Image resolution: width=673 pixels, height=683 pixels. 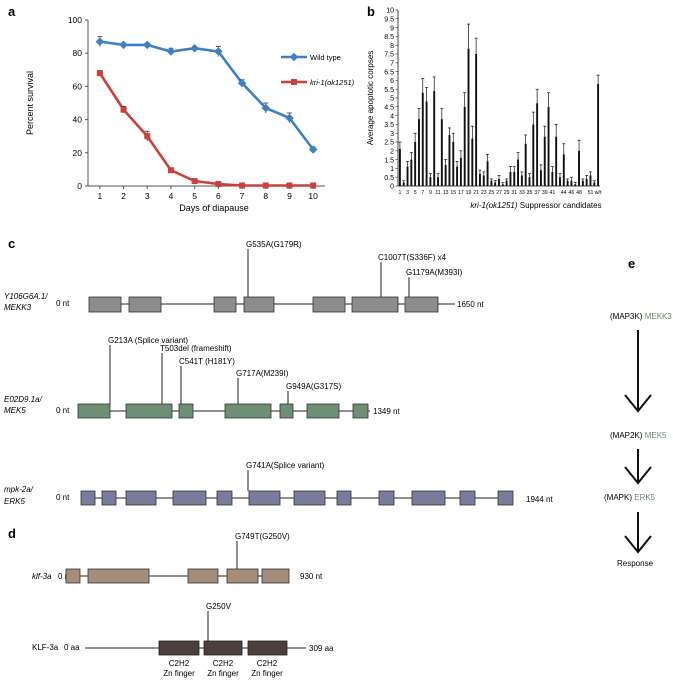 I want to click on mutation-label: G949A(G317S), so click(x=313, y=386).